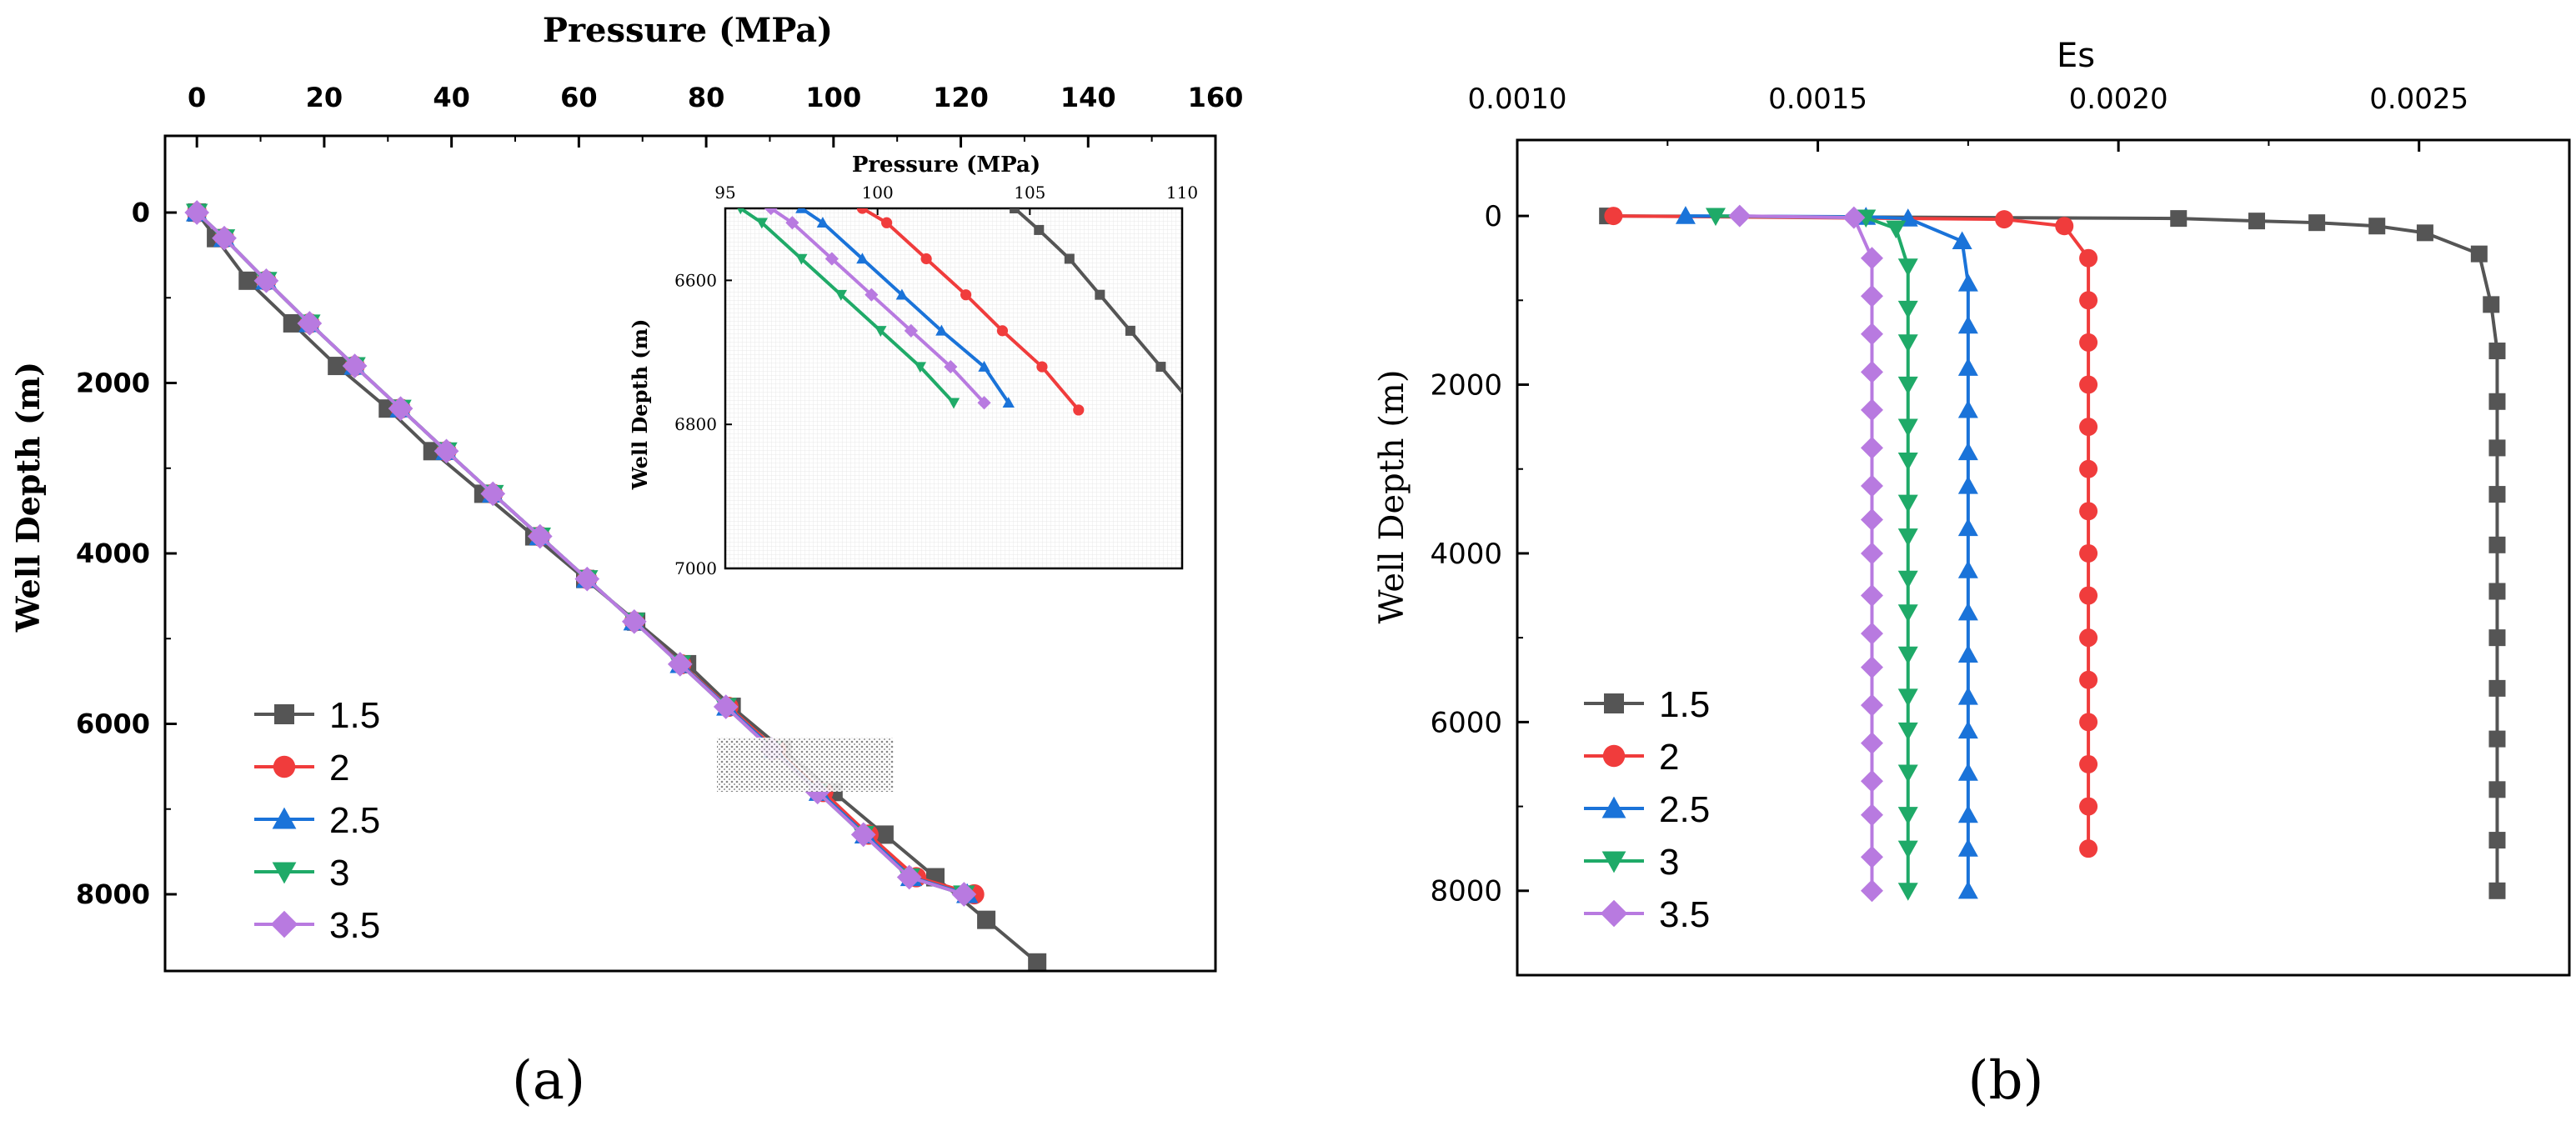 This screenshot has width=2576, height=1121. What do you see at coordinates (1684, 914) in the screenshot?
I see `legend-label: 3.5` at bounding box center [1684, 914].